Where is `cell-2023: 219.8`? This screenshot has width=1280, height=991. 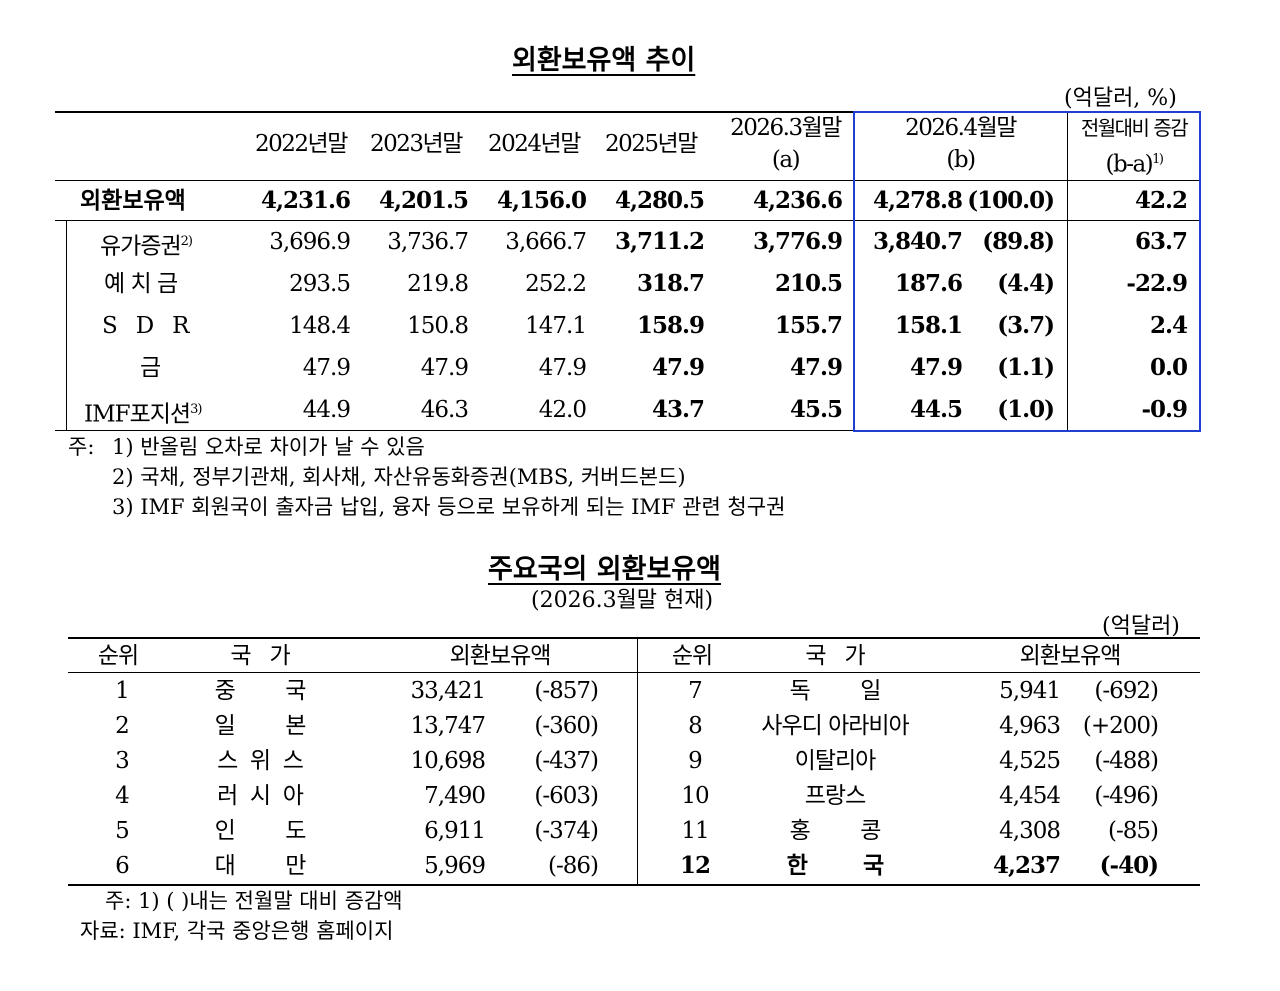
cell-2023: 219.8 is located at coordinates (438, 284).